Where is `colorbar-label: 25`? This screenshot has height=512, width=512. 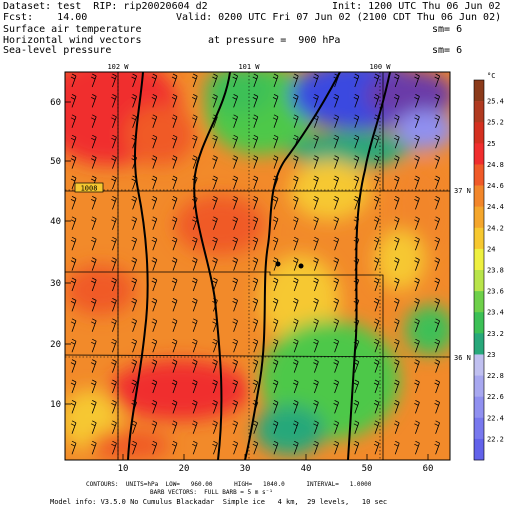 colorbar-label: 25 is located at coordinates (491, 144).